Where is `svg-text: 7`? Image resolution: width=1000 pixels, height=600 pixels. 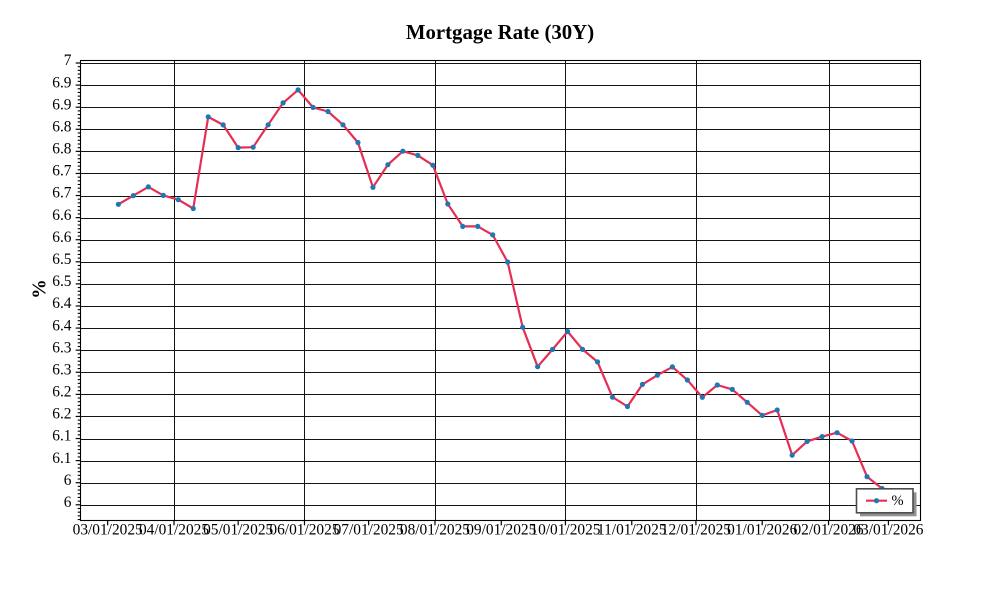 svg-text: 7 is located at coordinates (68, 60).